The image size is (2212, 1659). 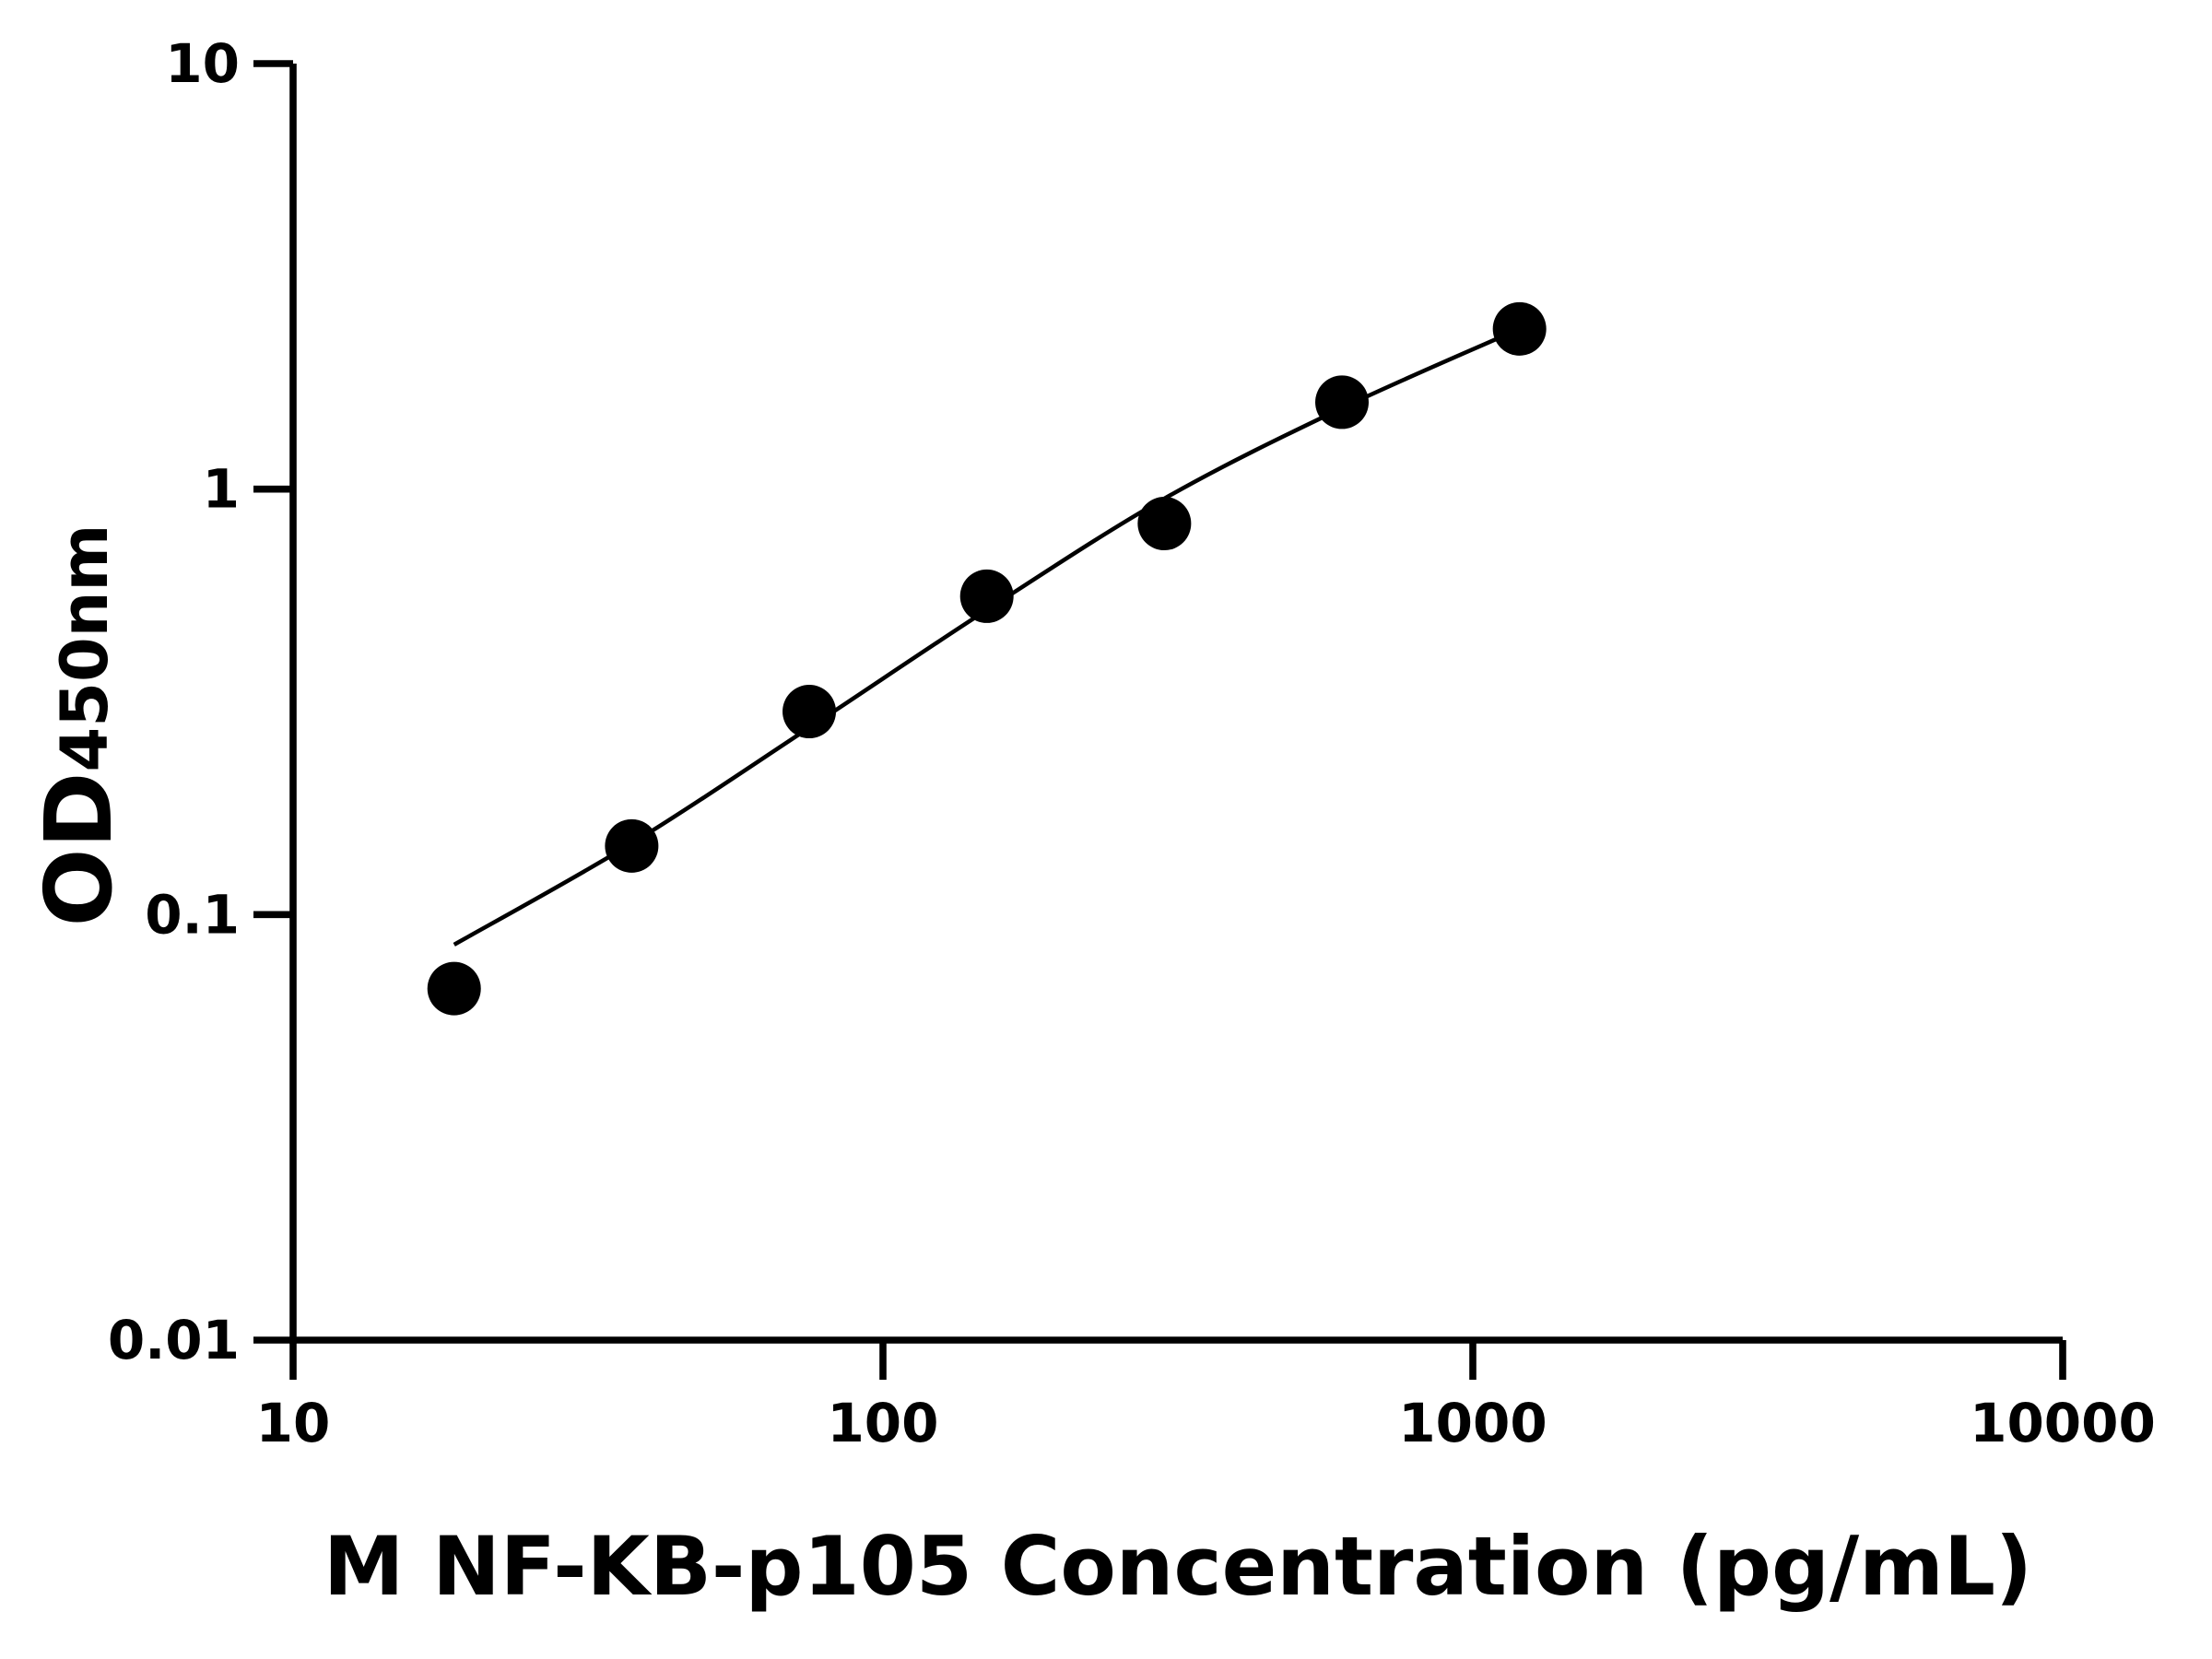 I want to click on y-tick-label: 10, so click(x=202, y=63).